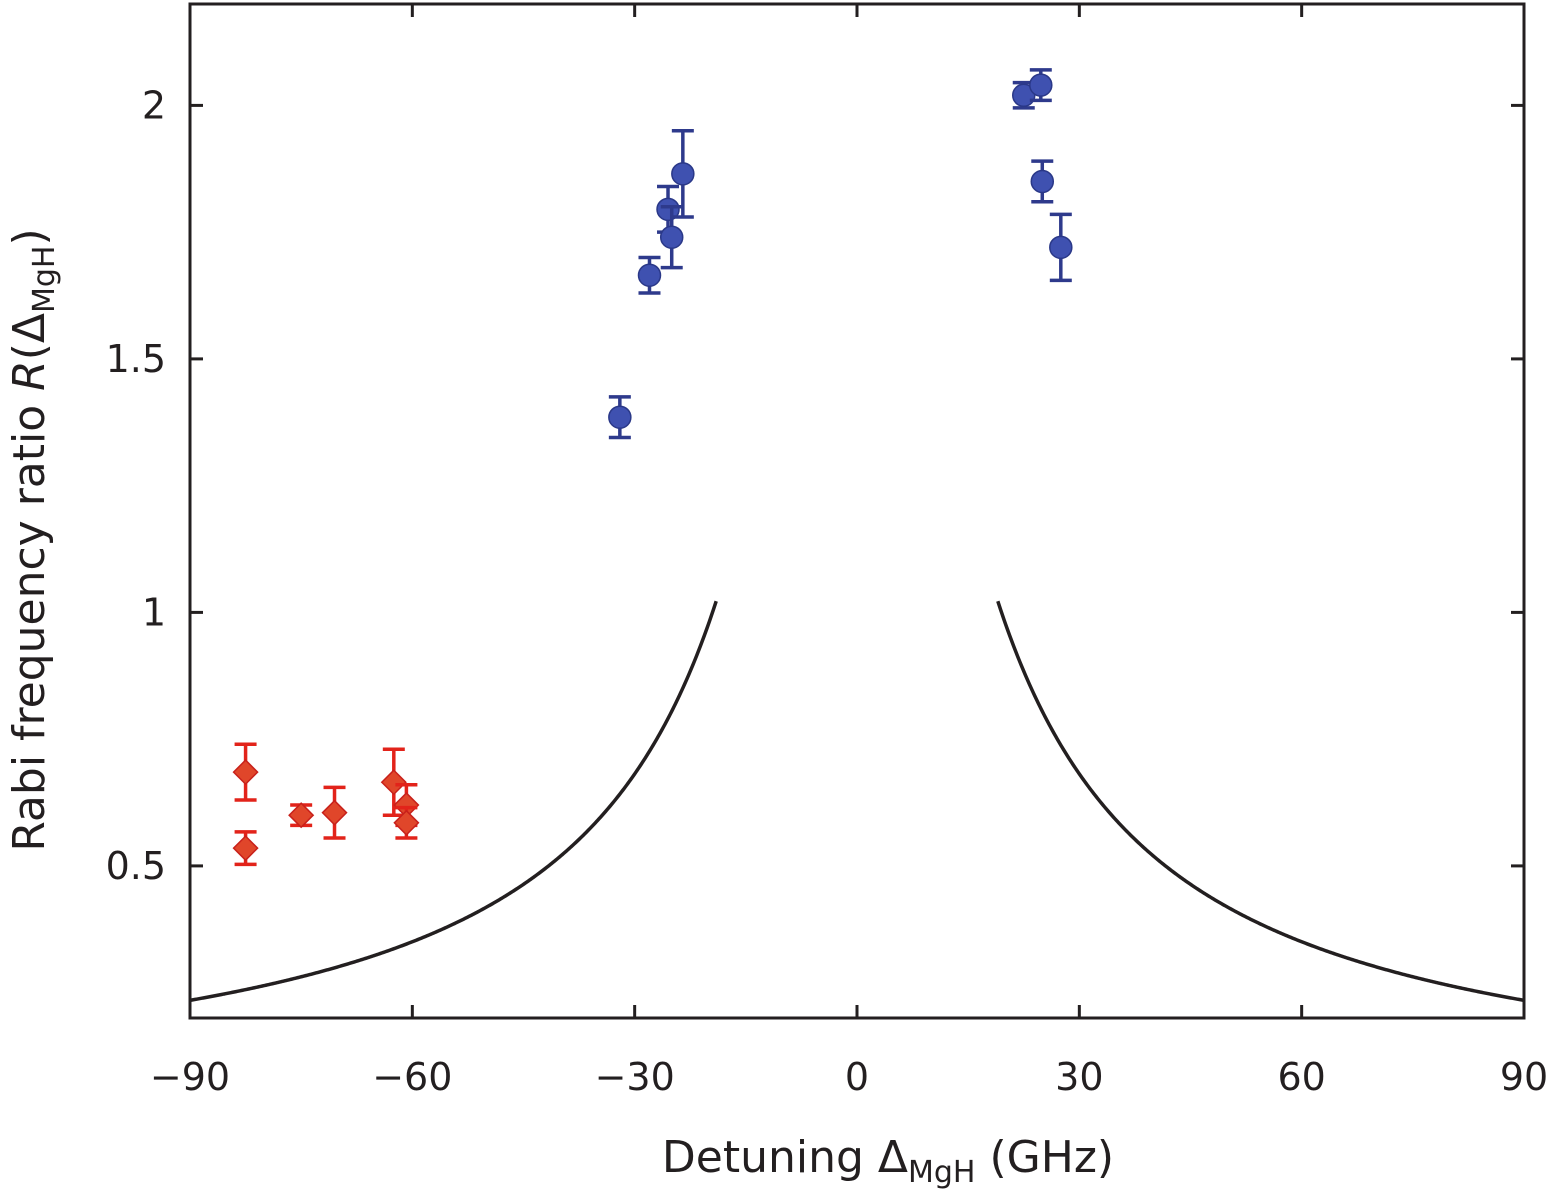 This screenshot has width=1546, height=1190. I want to click on x-tick-label: −90, so click(190, 1077).